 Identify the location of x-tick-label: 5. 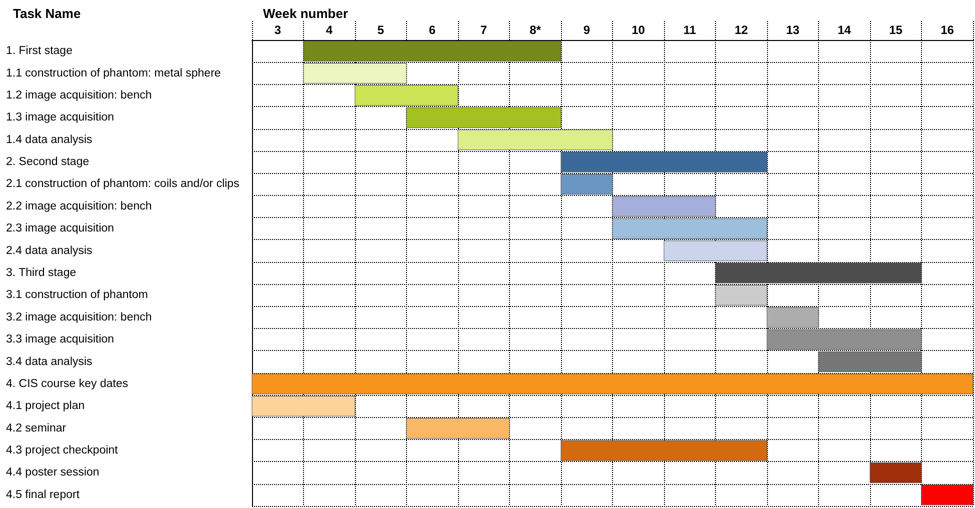
(380, 30).